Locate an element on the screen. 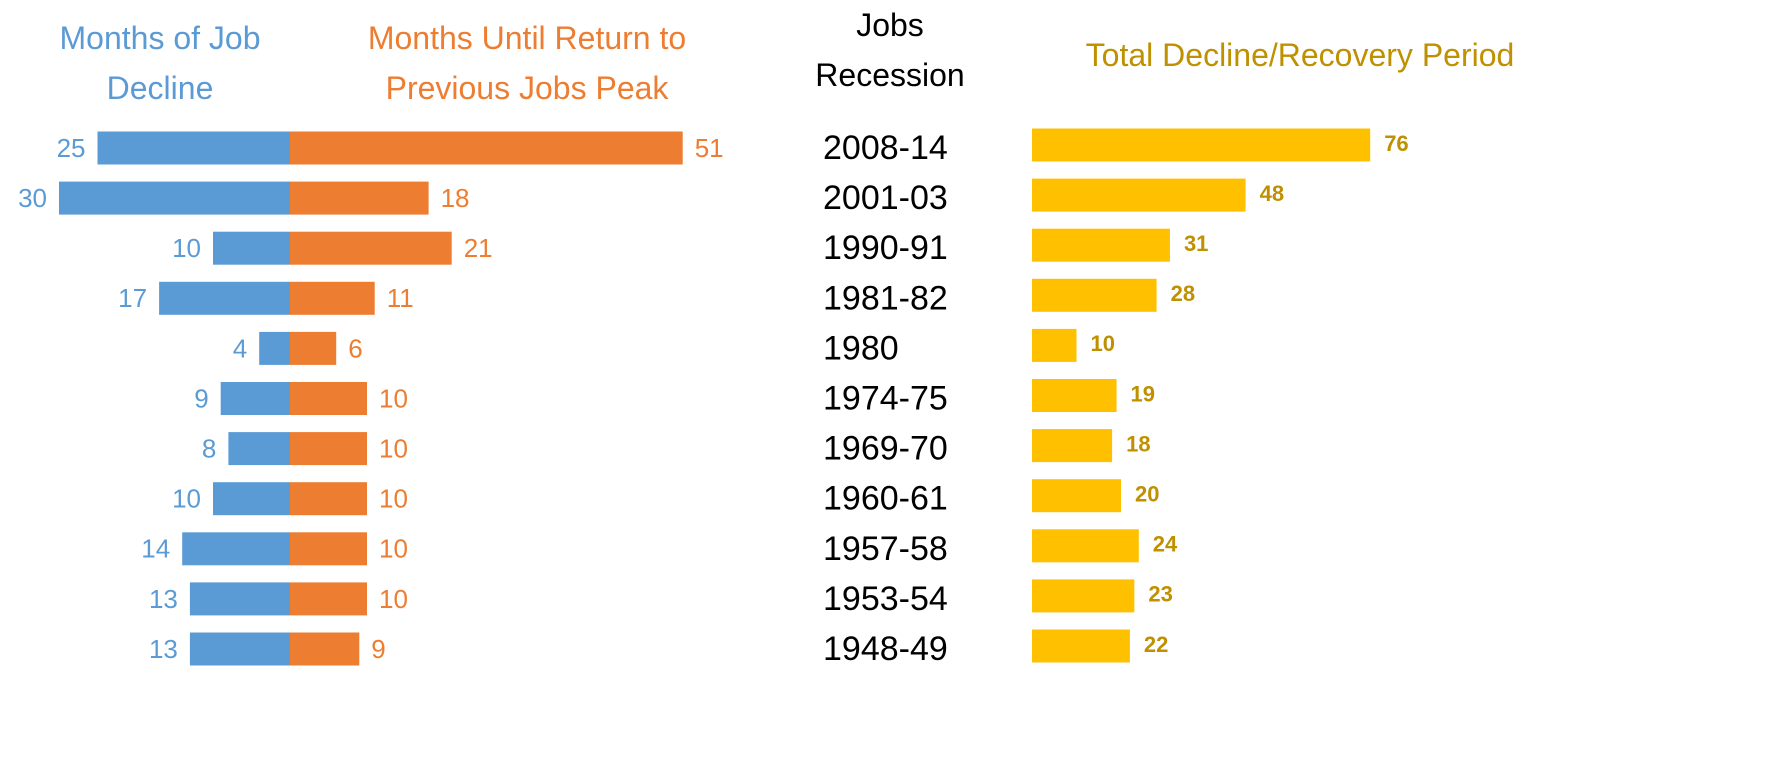  category-label: 1974-75 is located at coordinates (885, 398).